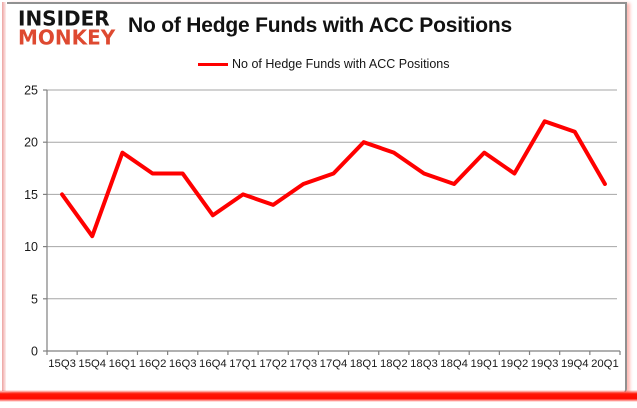  Describe the element at coordinates (64, 18) in the screenshot. I see `logo-line-insider: INSIDER` at that location.